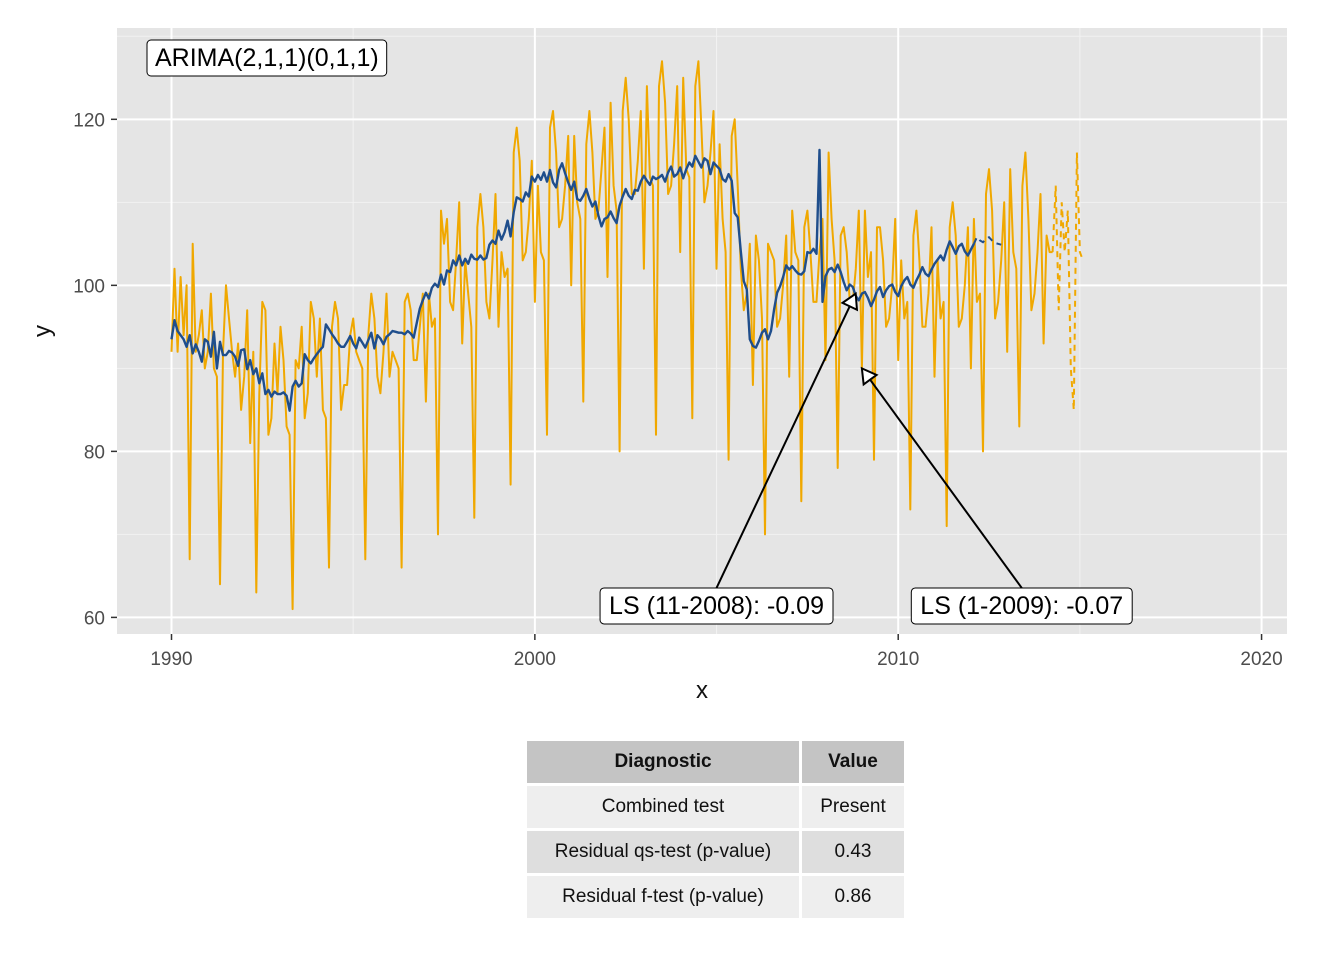  What do you see at coordinates (171, 659) in the screenshot?
I see `x-tick-label: 1990` at bounding box center [171, 659].